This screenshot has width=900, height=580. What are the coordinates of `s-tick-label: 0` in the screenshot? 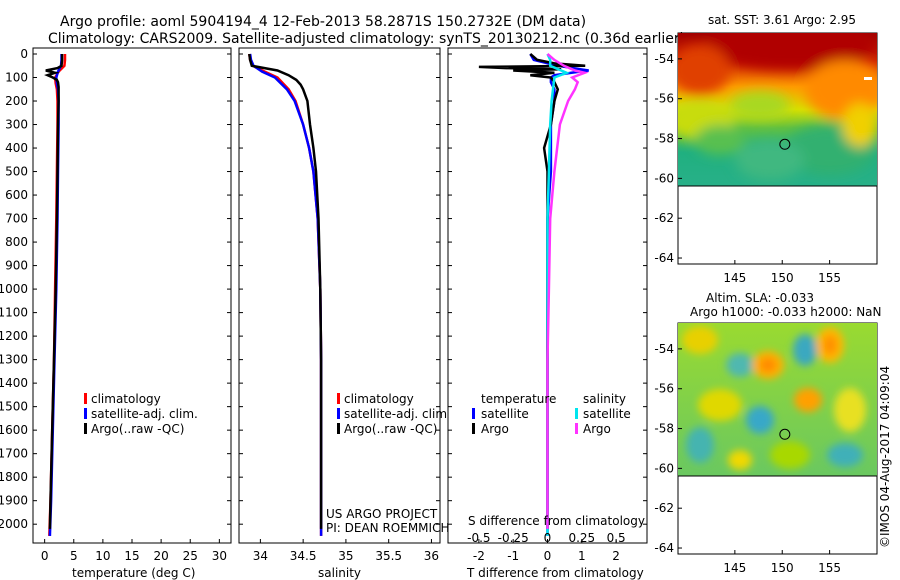 It's located at (548, 538).